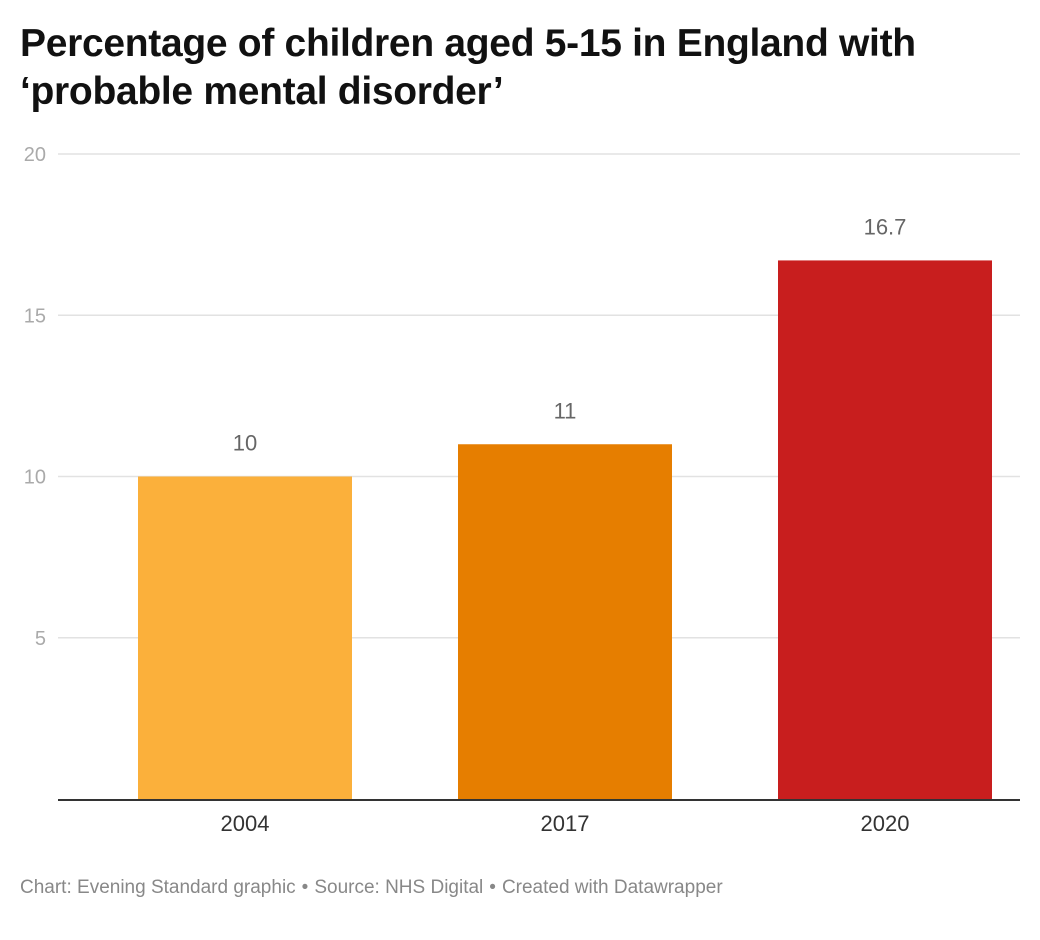 The width and height of the screenshot is (1040, 940). I want to click on data-source: Source: NHS Digital, so click(399, 887).